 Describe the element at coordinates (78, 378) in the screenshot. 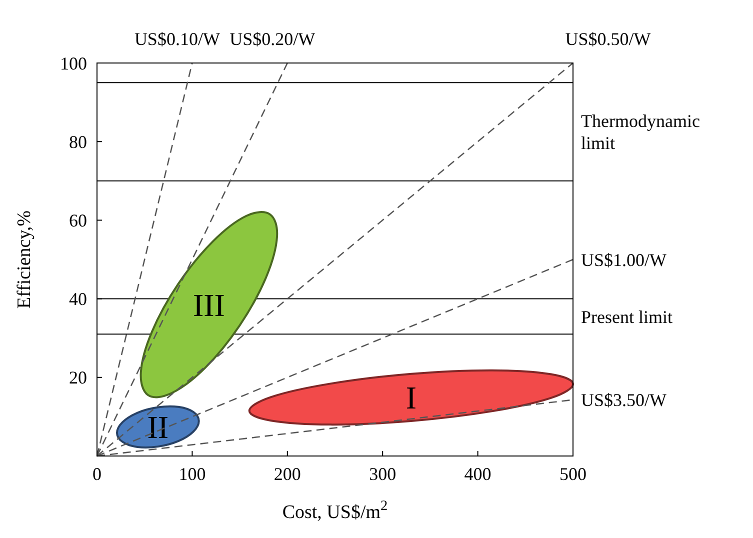

I see `y-tick-label: 20` at that location.